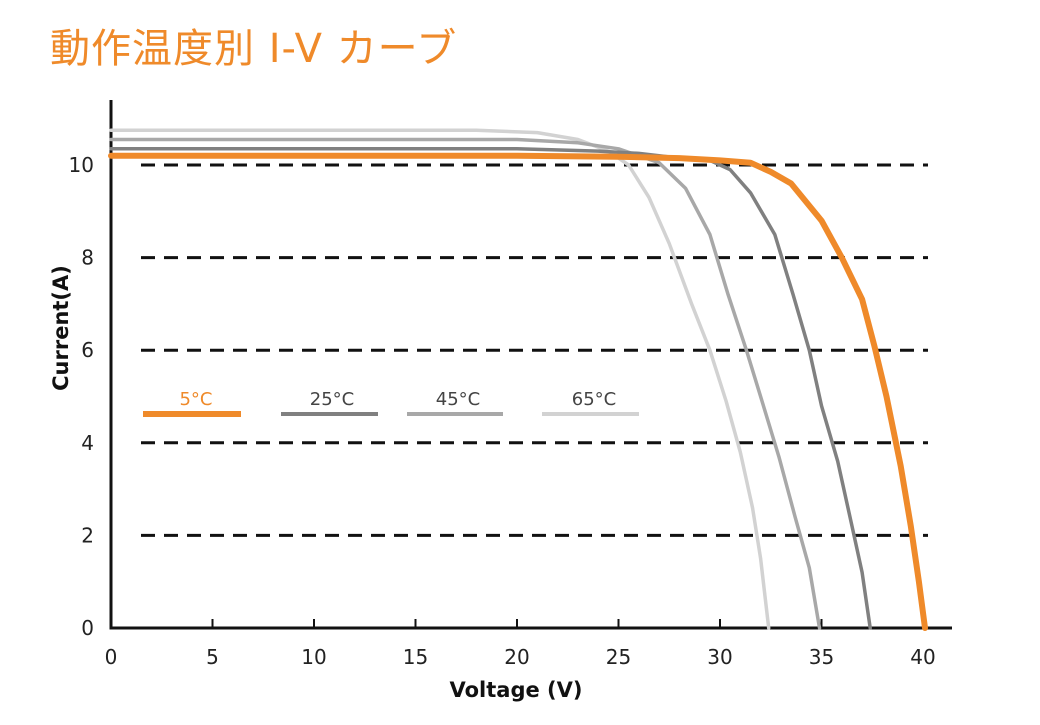  I want to click on x-tick-5: 5, so click(212, 657).